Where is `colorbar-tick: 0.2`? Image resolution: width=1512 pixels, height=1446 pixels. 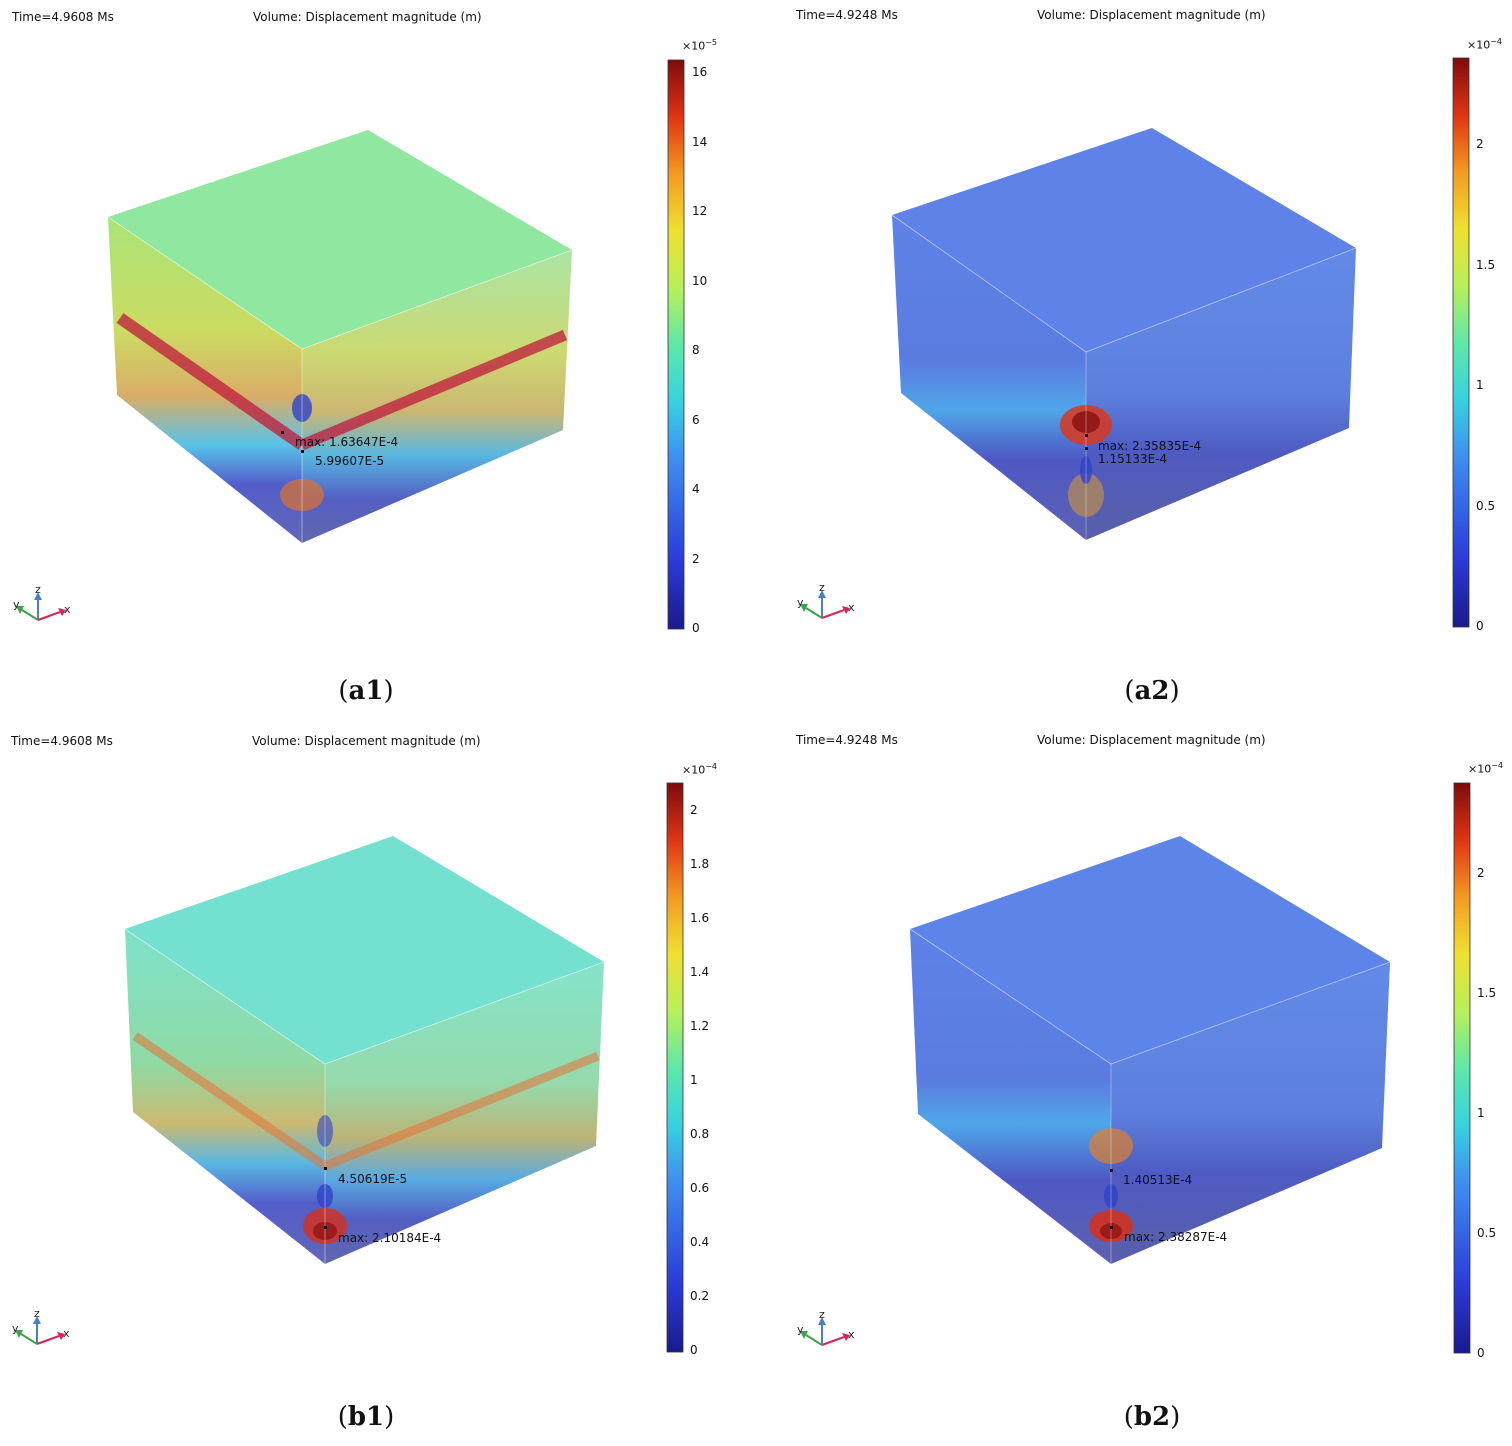 colorbar-tick: 0.2 is located at coordinates (700, 1296).